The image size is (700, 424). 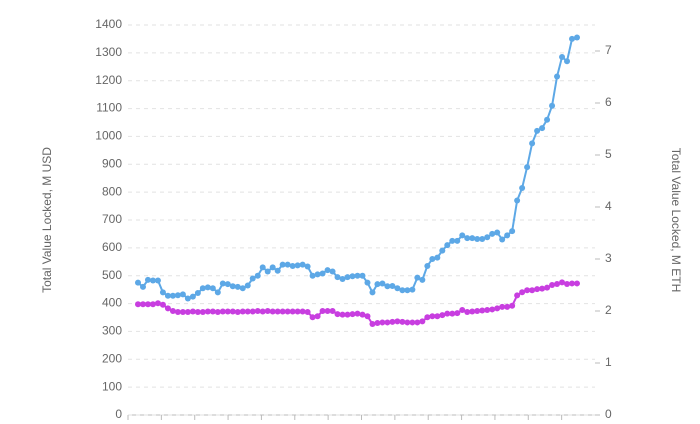 What do you see at coordinates (112, 163) in the screenshot?
I see `y-tick-label: 900` at bounding box center [112, 163].